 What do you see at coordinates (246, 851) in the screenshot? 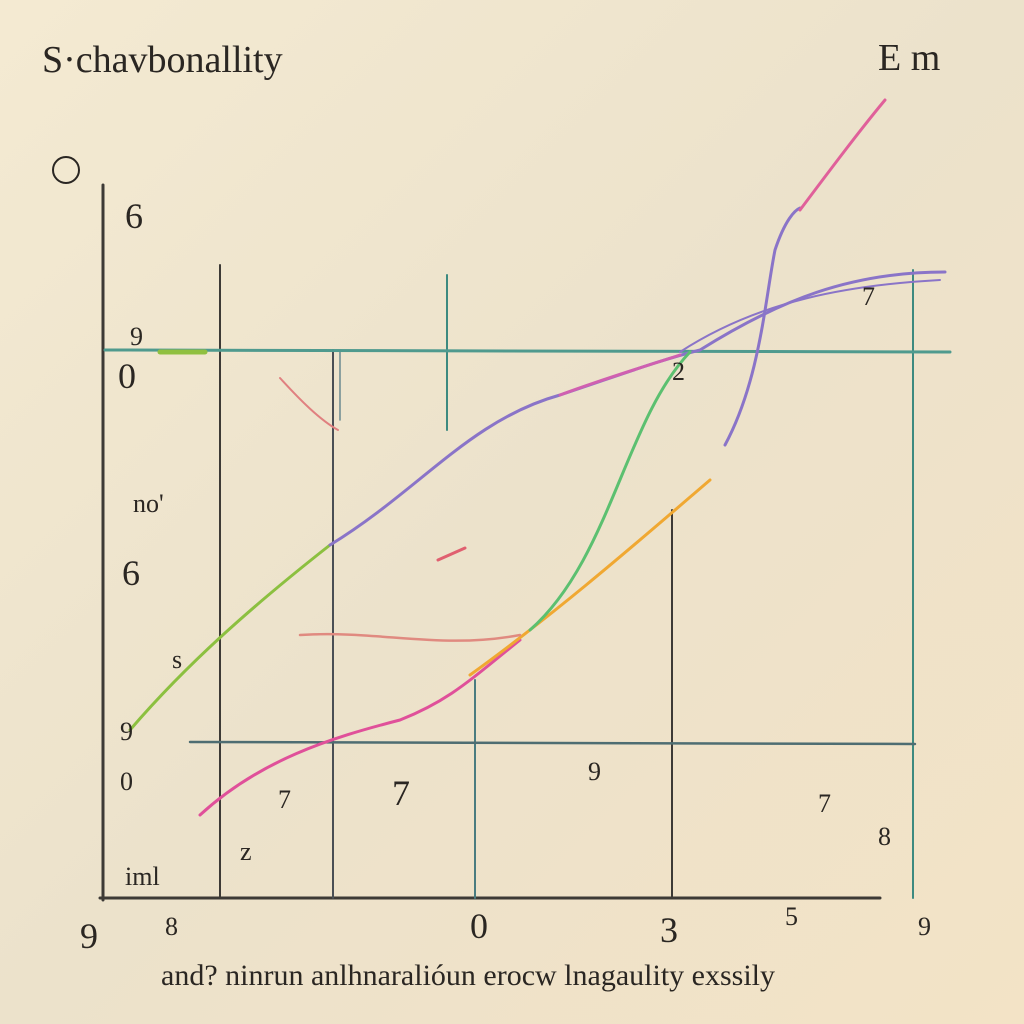
I see `sketch-label: z` at bounding box center [246, 851].